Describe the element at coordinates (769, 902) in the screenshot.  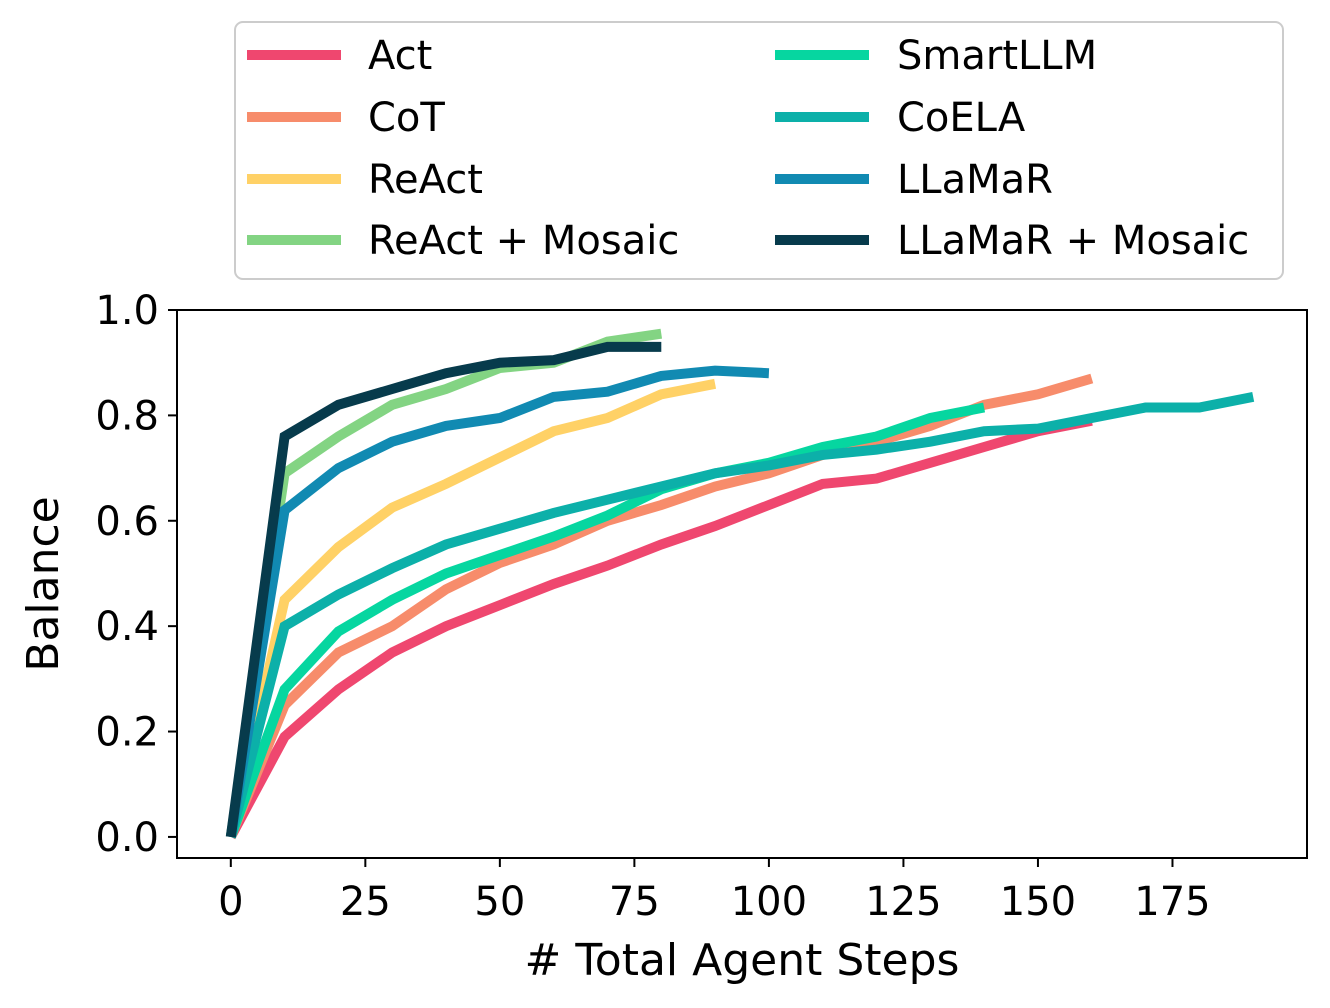
I see `x-tick-label: 100` at that location.